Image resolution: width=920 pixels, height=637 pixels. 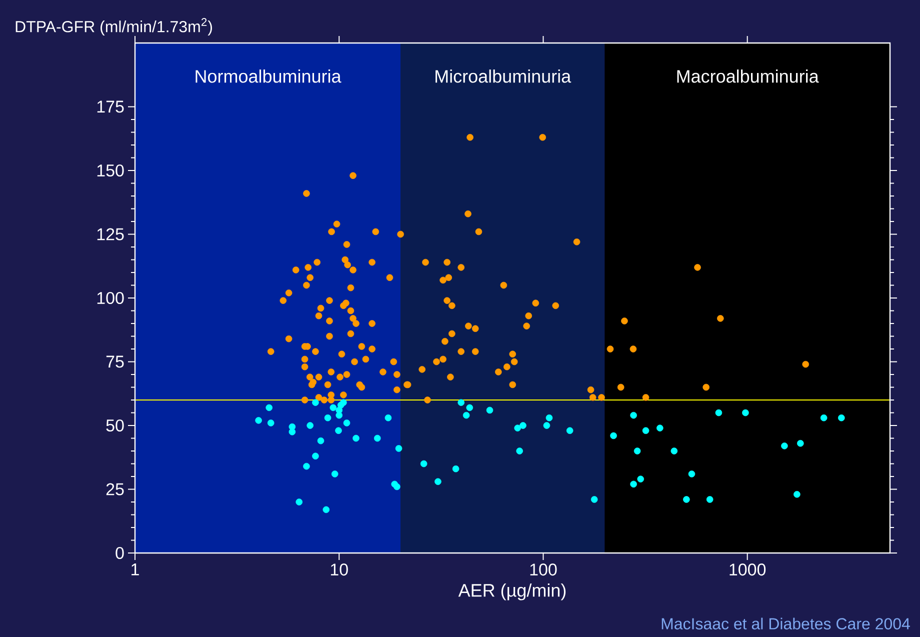 What do you see at coordinates (115, 362) in the screenshot?
I see `y-tick-label: 75` at bounding box center [115, 362].